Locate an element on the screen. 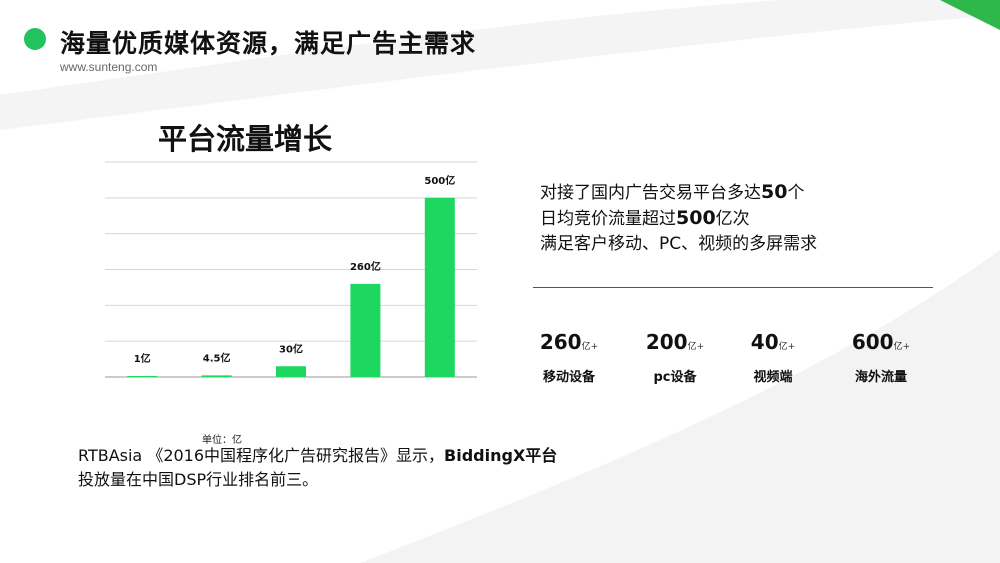  stat-label: 海外流量 is located at coordinates (880, 377).